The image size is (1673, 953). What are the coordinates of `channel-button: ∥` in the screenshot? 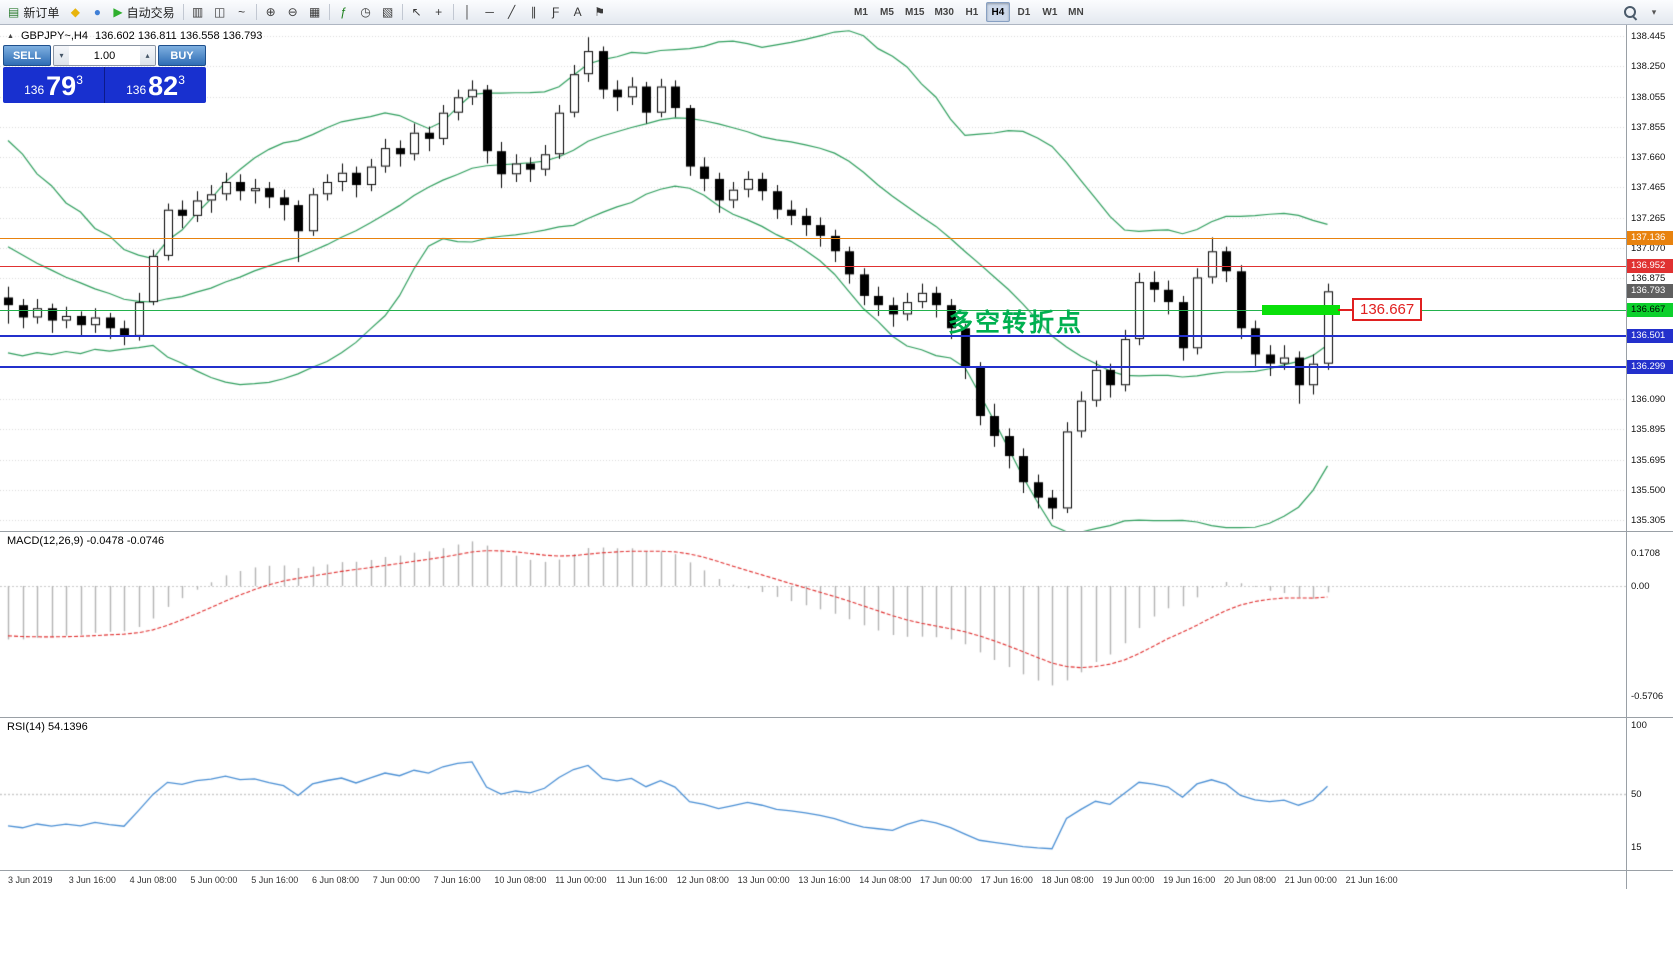 It's located at (534, 12).